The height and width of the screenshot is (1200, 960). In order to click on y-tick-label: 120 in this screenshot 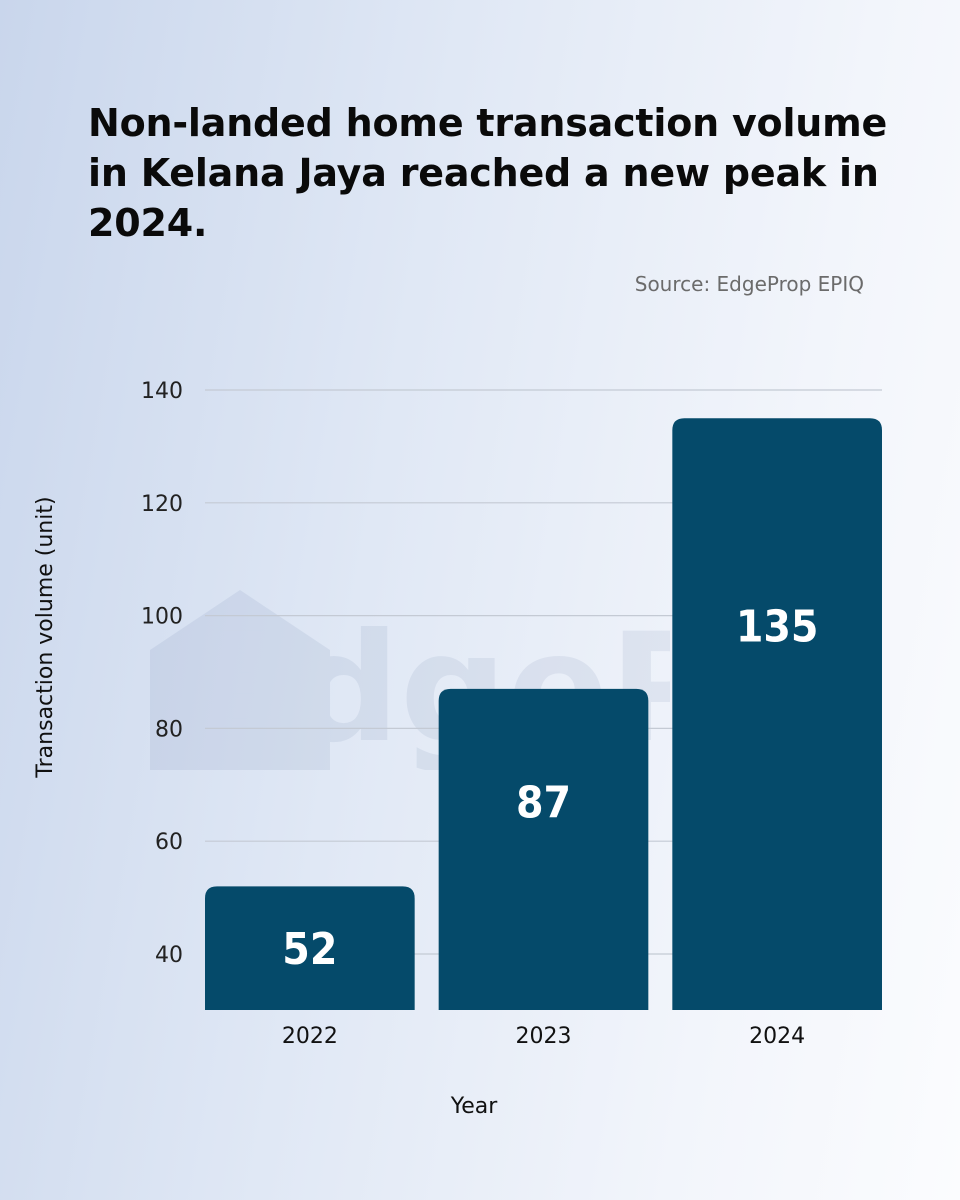, I will do `click(162, 504)`.